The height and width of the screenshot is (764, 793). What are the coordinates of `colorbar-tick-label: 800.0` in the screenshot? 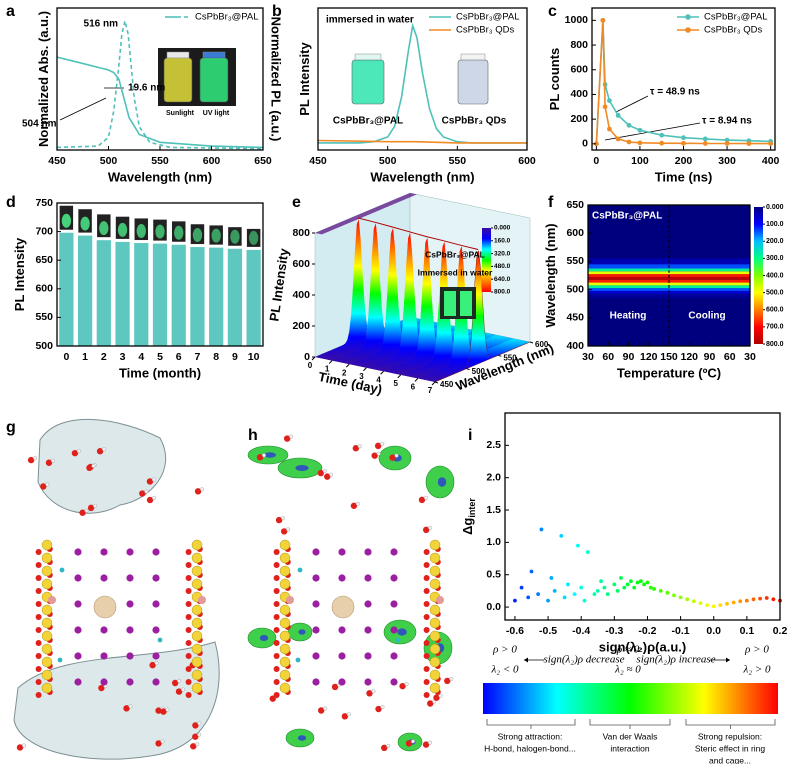 It's located at (502, 292).